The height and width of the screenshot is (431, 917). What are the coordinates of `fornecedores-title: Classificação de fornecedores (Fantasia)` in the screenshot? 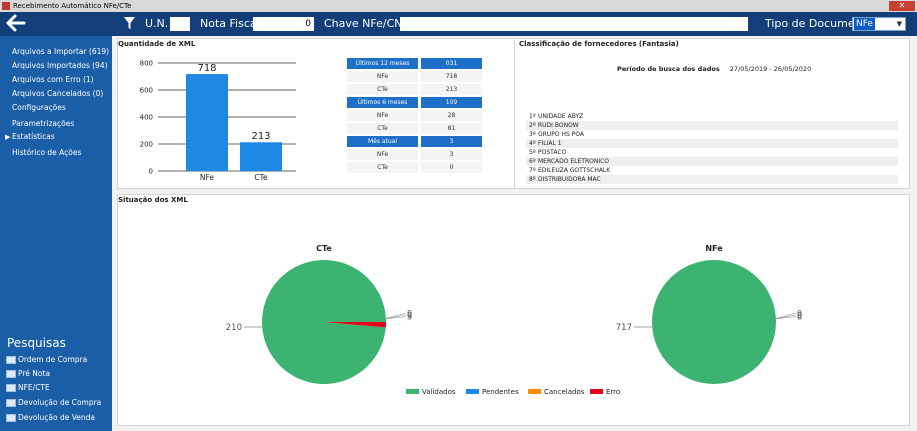 It's located at (599, 44).